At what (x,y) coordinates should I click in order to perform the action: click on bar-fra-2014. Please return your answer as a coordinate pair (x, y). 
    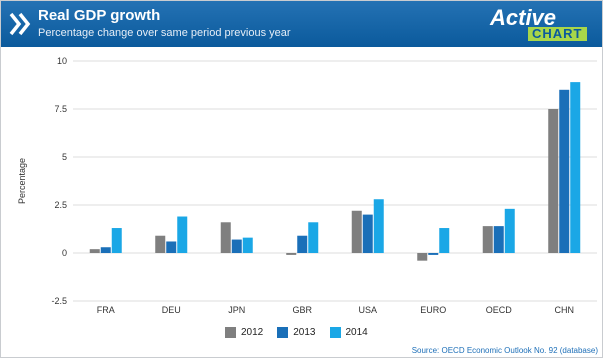
    Looking at the image, I should click on (116, 240).